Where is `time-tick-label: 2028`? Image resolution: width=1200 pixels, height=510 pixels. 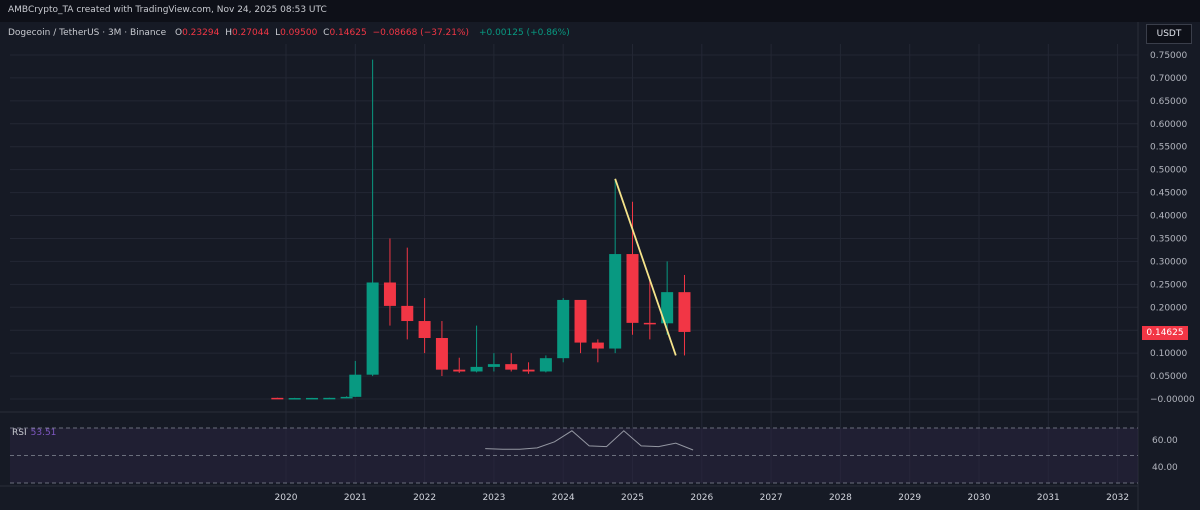 time-tick-label: 2028 is located at coordinates (840, 498).